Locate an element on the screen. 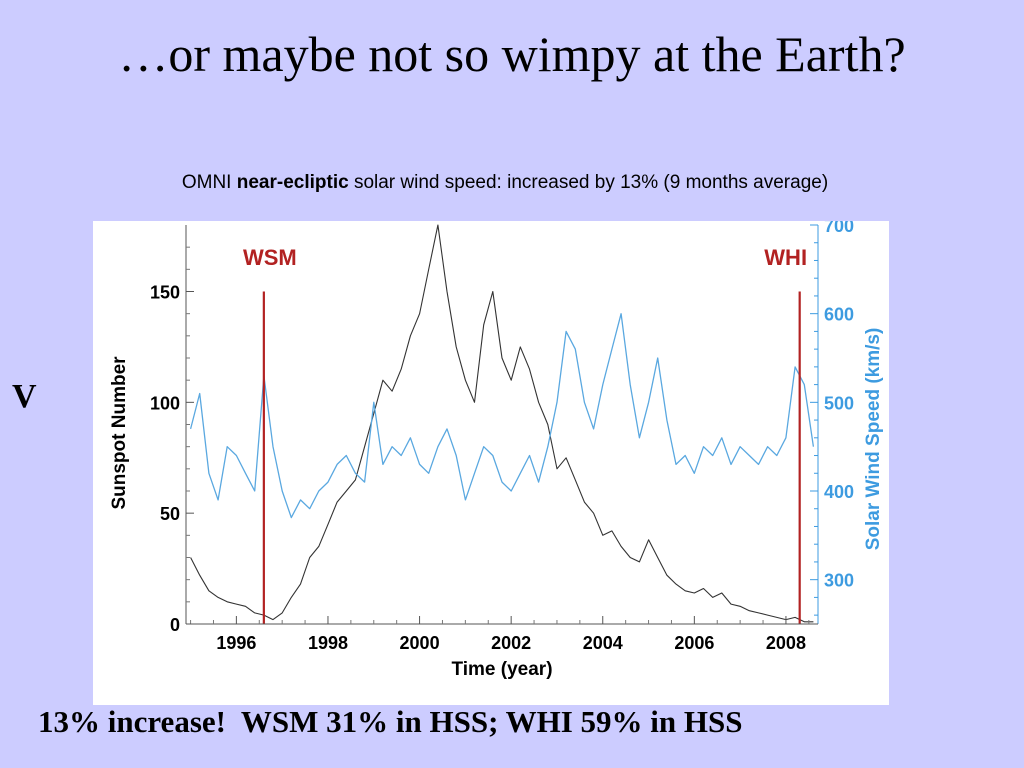 The height and width of the screenshot is (768, 1024). y-right-tick-label: 300 is located at coordinates (839, 581).